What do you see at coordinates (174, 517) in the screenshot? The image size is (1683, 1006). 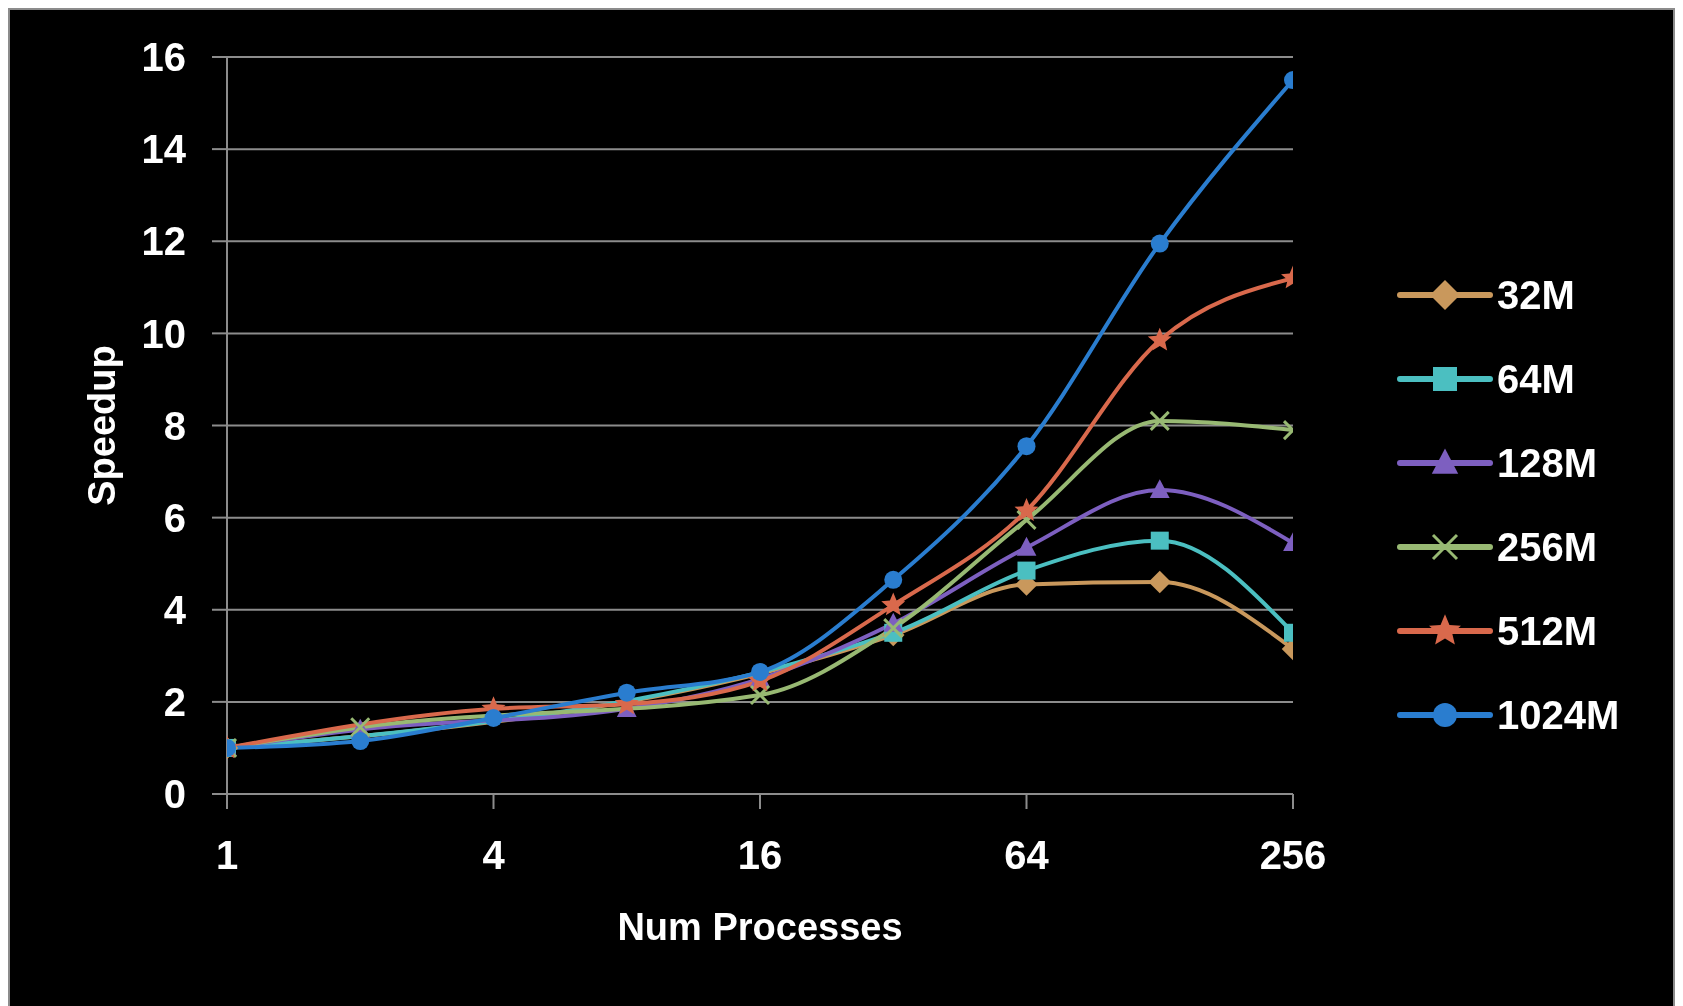 I see `y-tick-label: 6` at bounding box center [174, 517].